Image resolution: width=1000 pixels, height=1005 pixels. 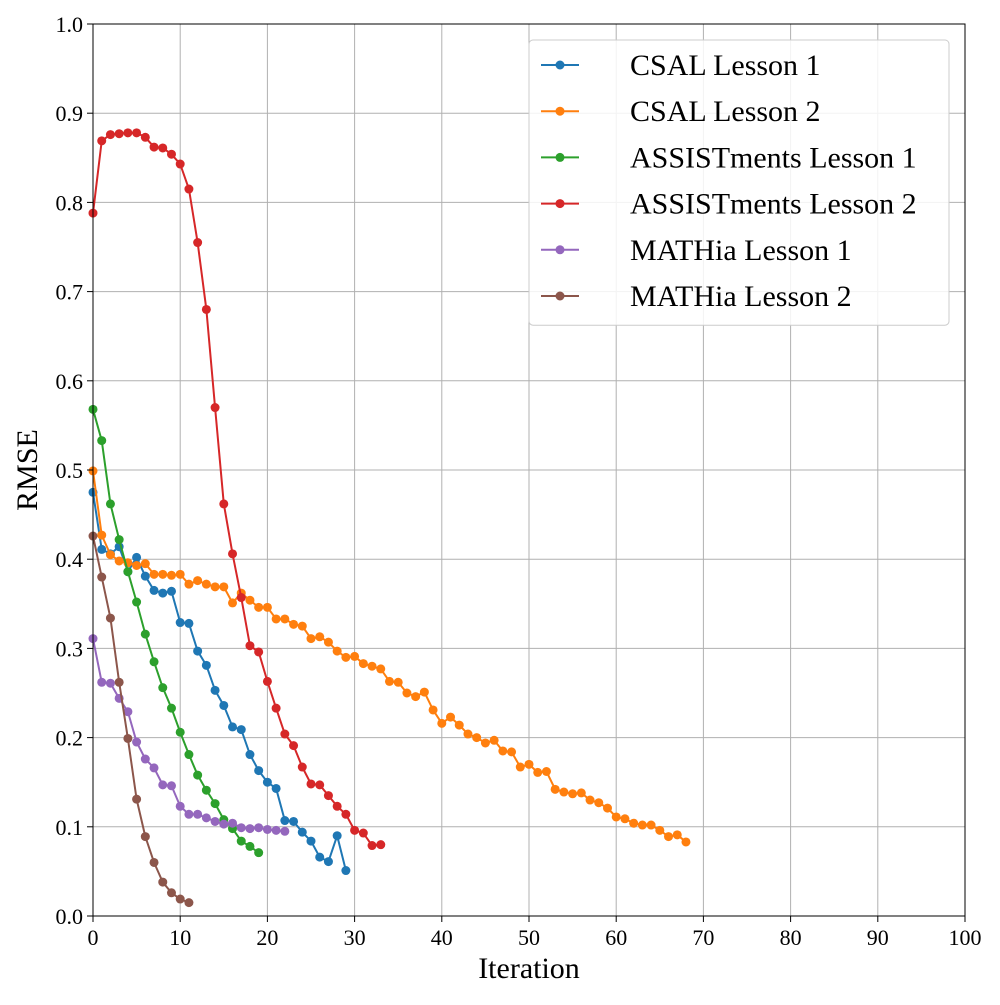 What do you see at coordinates (180, 937) in the screenshot?
I see `x-tick-label: 10` at bounding box center [180, 937].